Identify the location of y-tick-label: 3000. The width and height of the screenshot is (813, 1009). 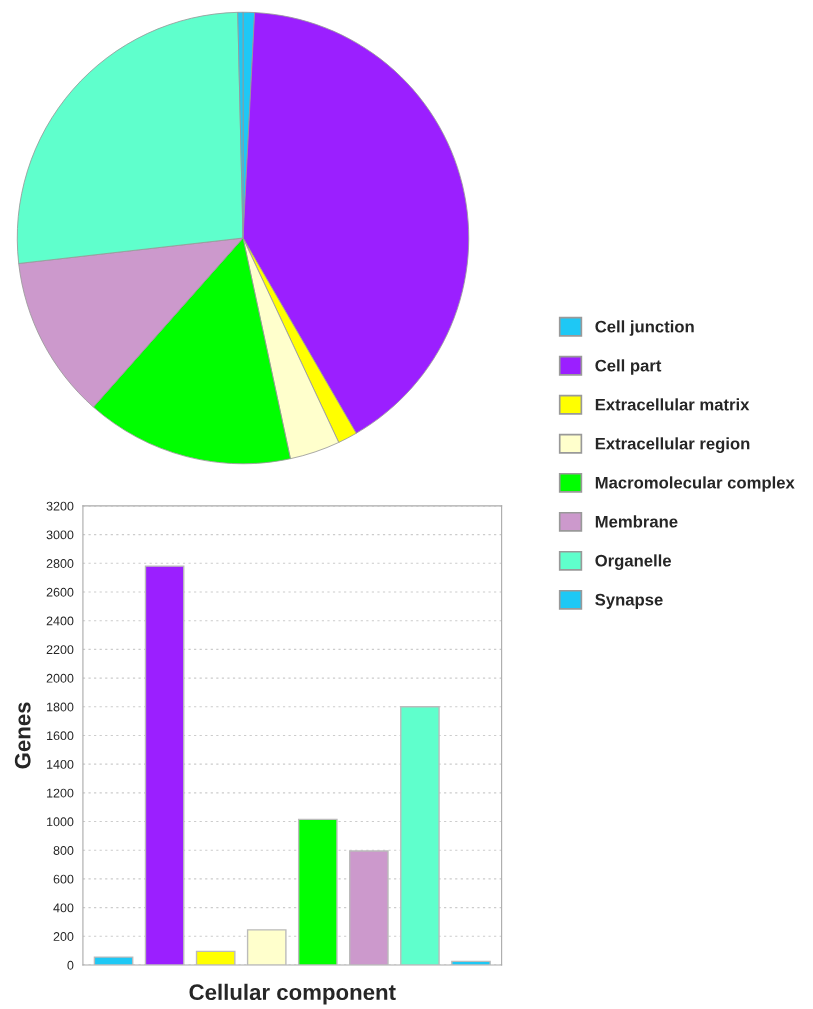
(60, 535).